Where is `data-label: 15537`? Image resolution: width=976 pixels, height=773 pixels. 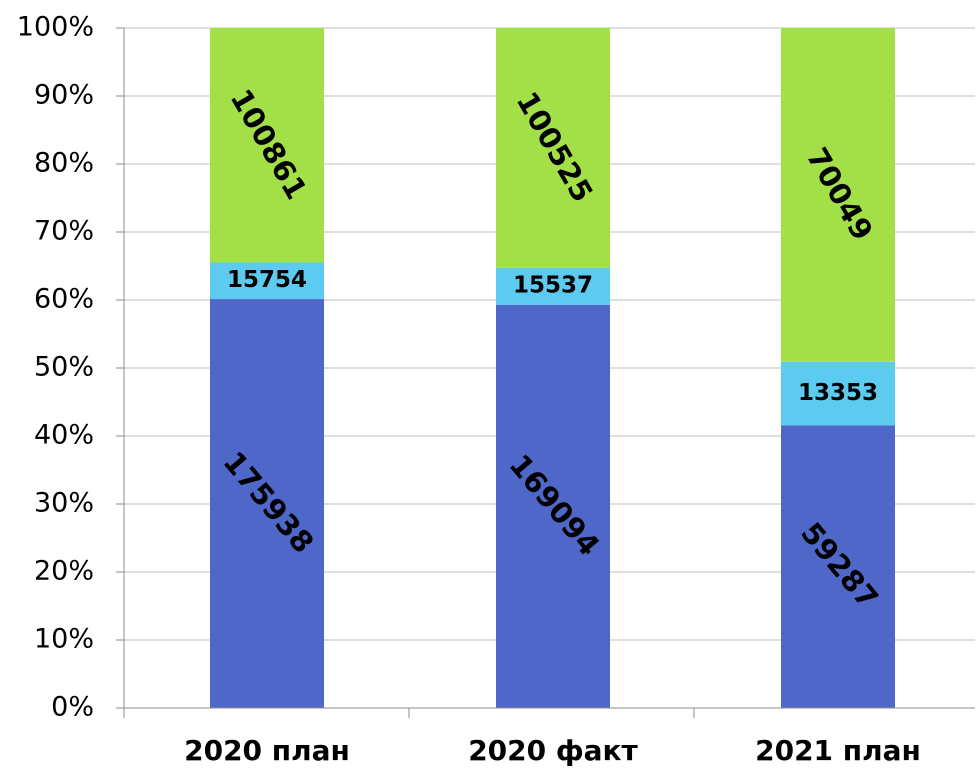 data-label: 15537 is located at coordinates (553, 286).